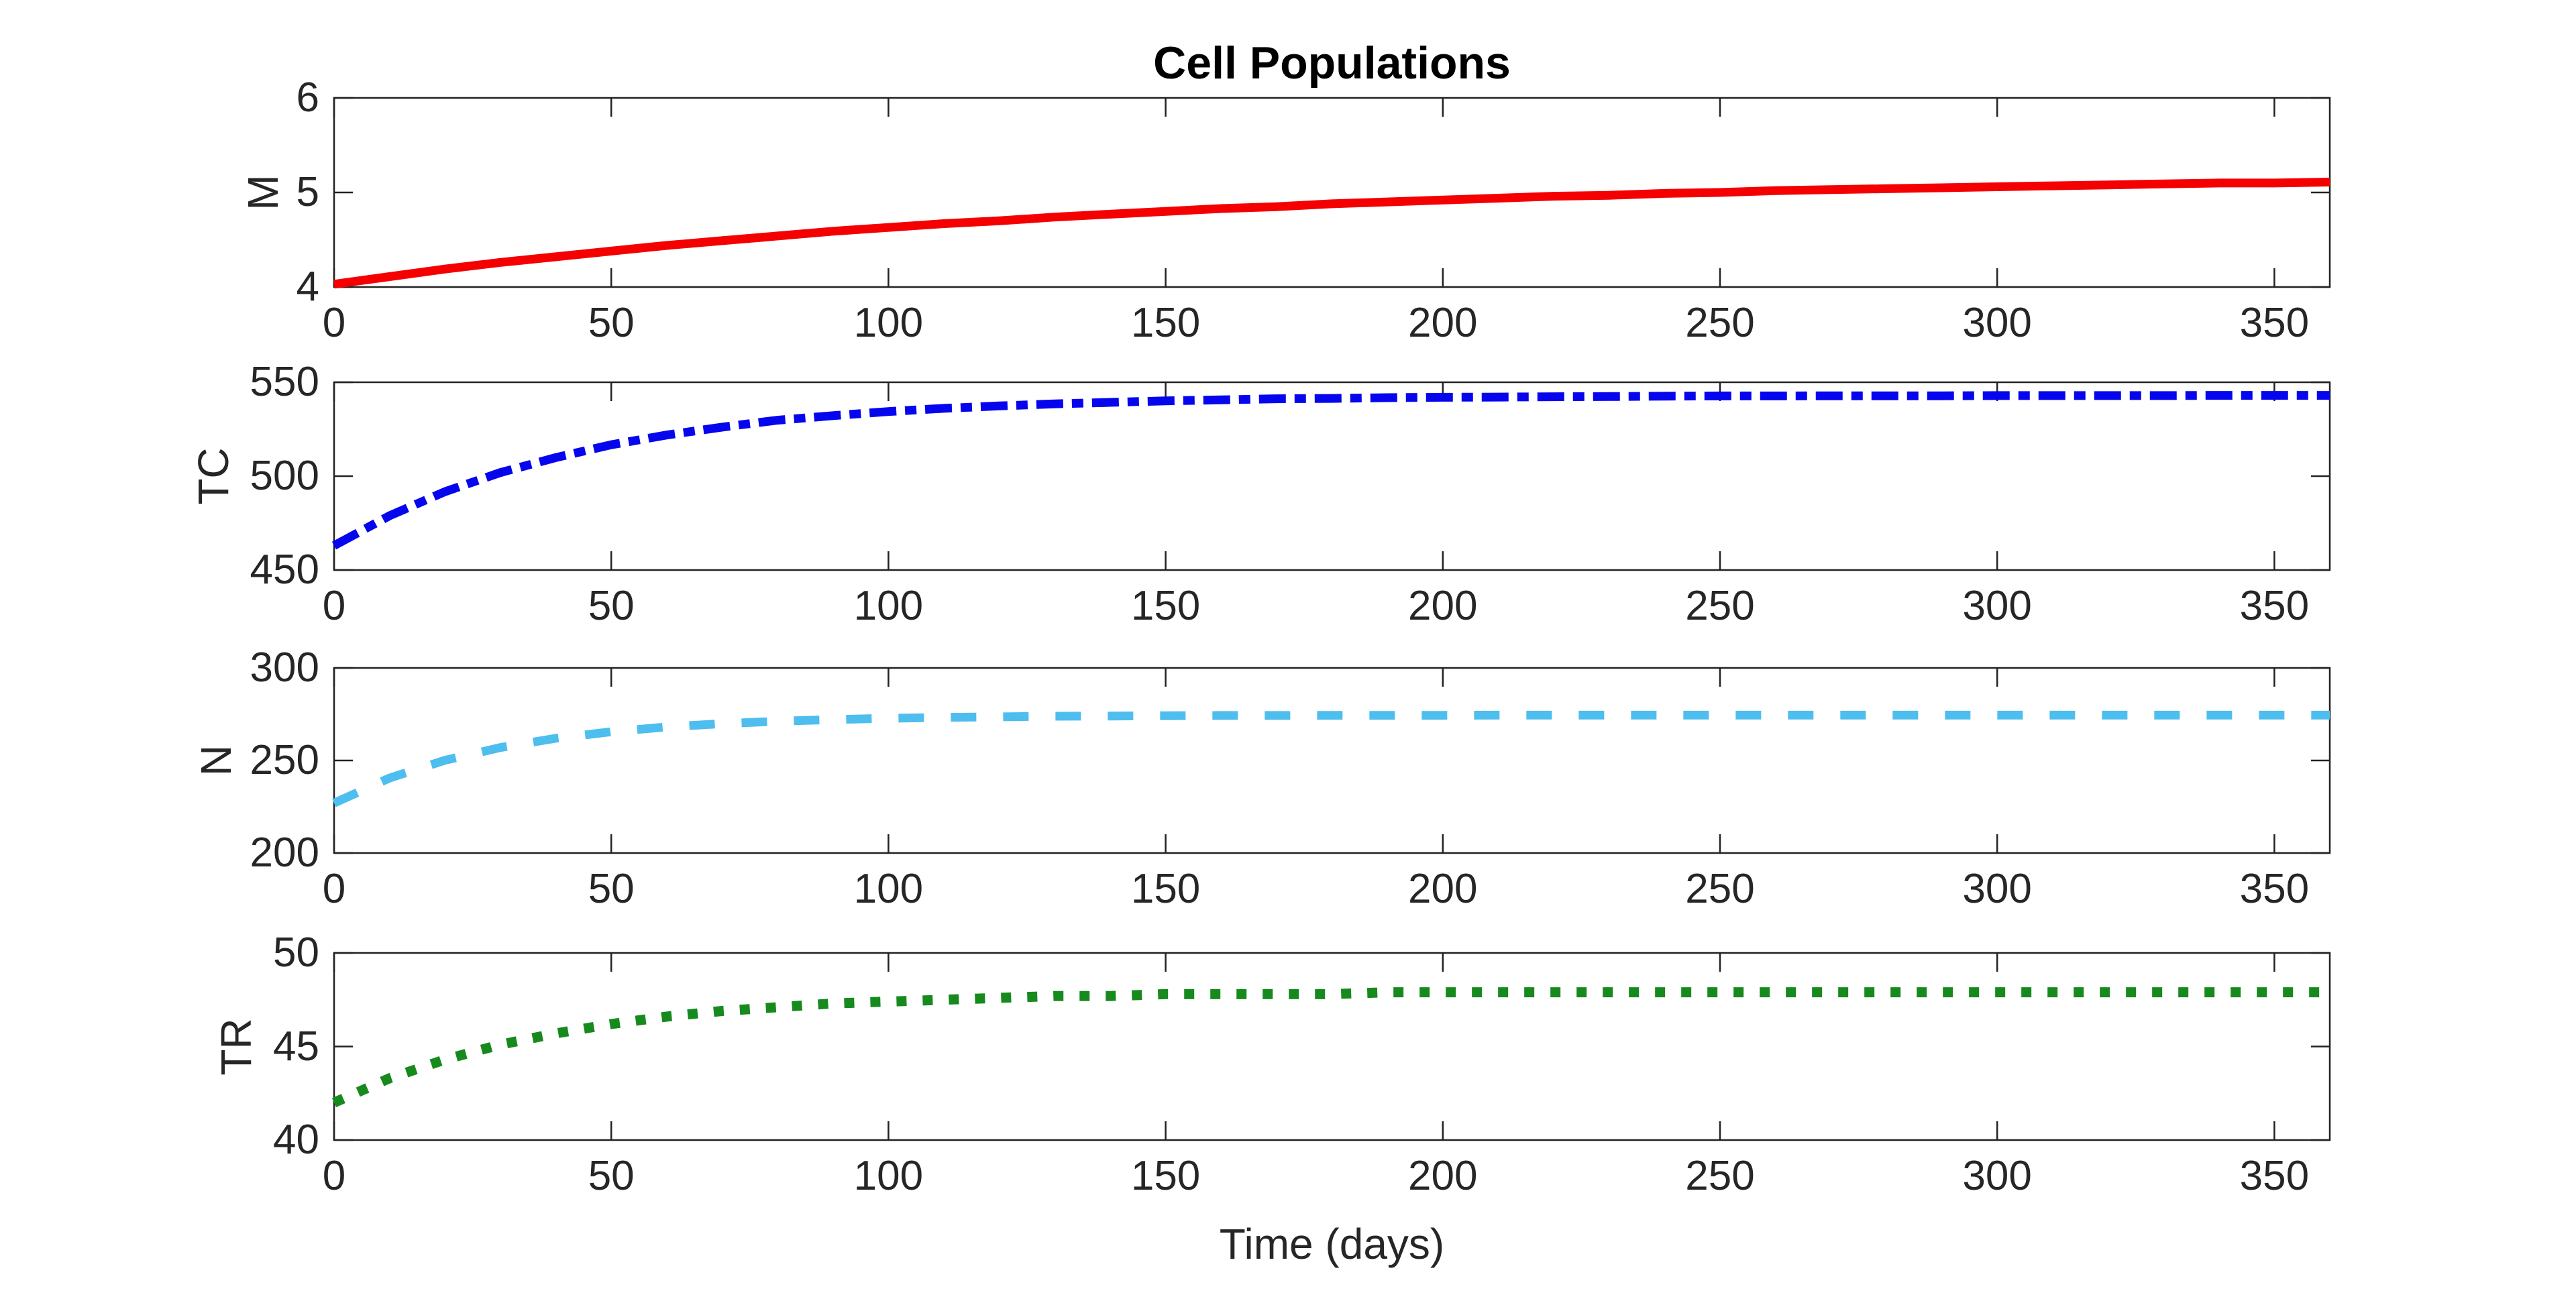 Image resolution: width=2576 pixels, height=1301 pixels. What do you see at coordinates (284, 667) in the screenshot?
I see `y-tick-label: 300` at bounding box center [284, 667].